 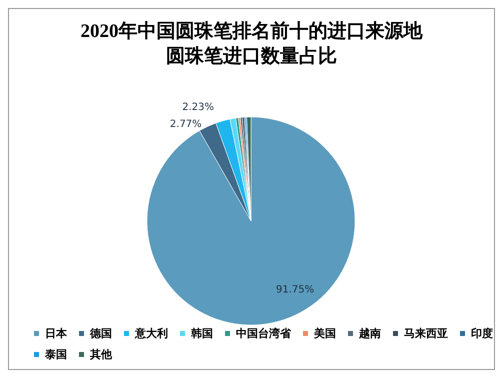 What do you see at coordinates (264, 333) in the screenshot?
I see `legend-label: 中国台湾省` at bounding box center [264, 333].